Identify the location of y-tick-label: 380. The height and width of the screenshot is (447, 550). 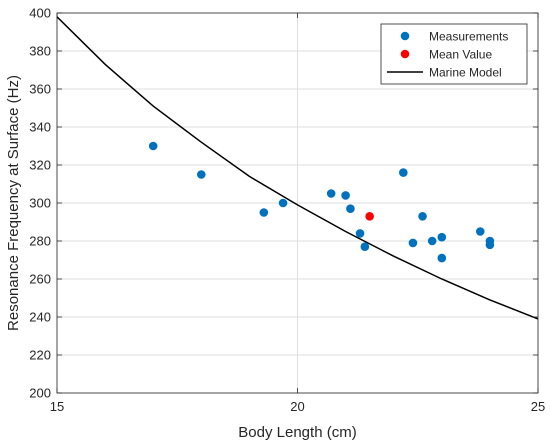
(40, 51).